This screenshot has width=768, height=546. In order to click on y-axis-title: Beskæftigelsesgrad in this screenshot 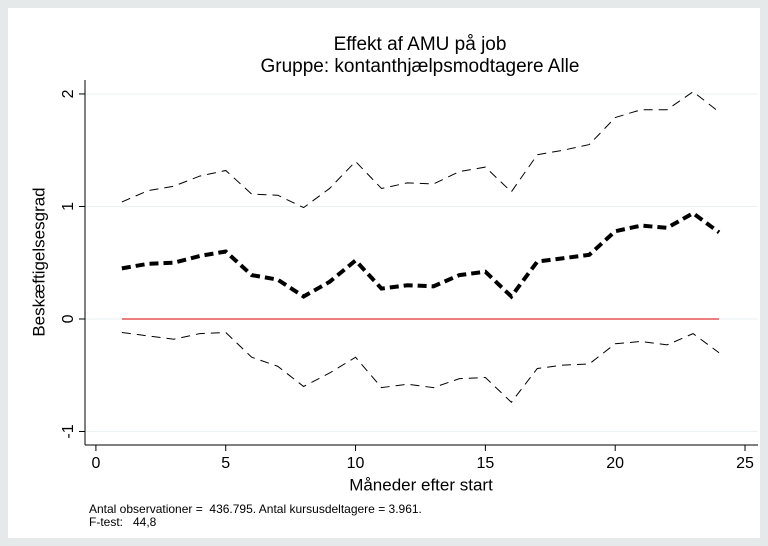, I will do `click(38, 261)`.